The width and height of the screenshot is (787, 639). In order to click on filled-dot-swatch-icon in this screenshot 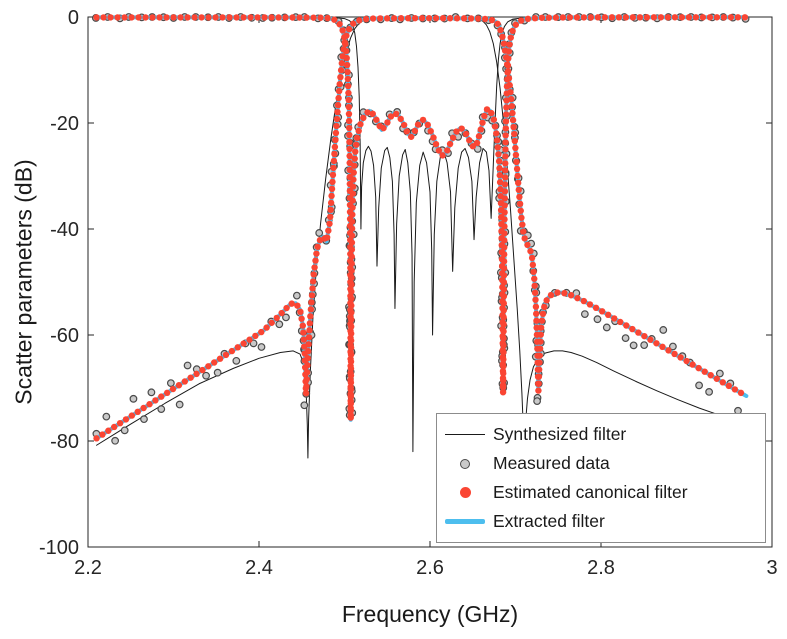, I will do `click(465, 492)`.